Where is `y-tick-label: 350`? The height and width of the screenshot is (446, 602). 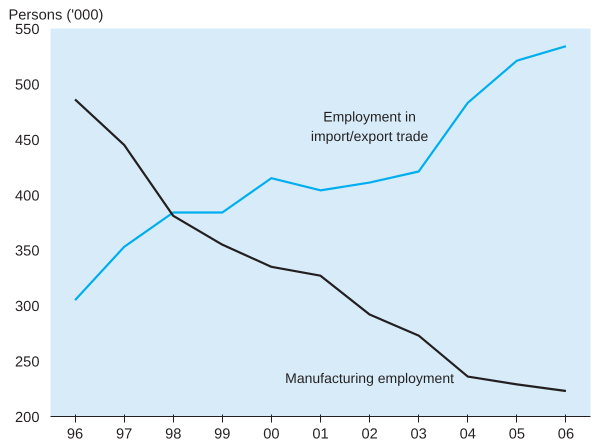 y-tick-label: 350 is located at coordinates (27, 252).